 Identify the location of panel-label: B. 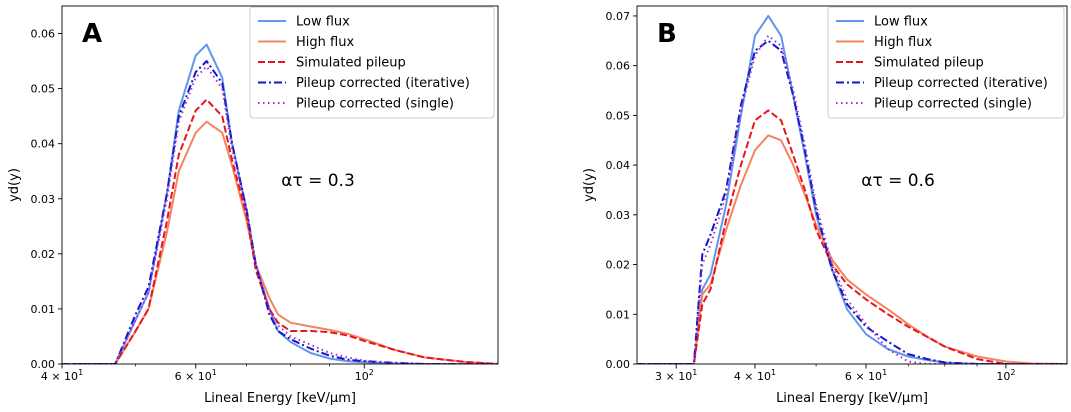
(667, 34).